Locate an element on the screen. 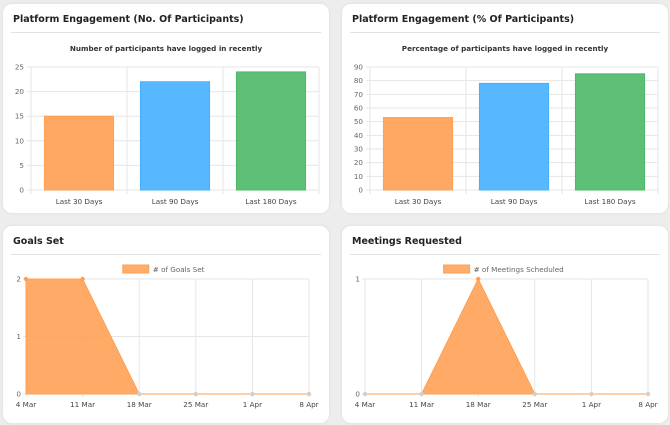 The image size is (670, 425). y-tick-label: 5 is located at coordinates (21, 165).